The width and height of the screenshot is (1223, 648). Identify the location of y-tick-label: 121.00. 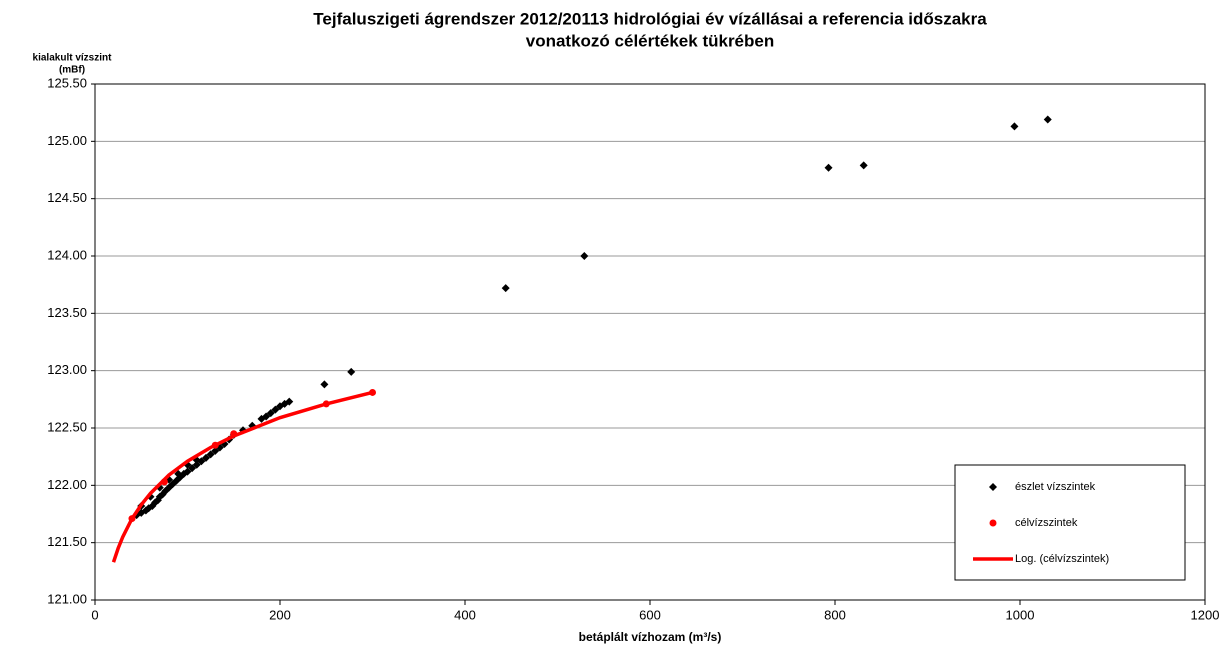
(67, 598).